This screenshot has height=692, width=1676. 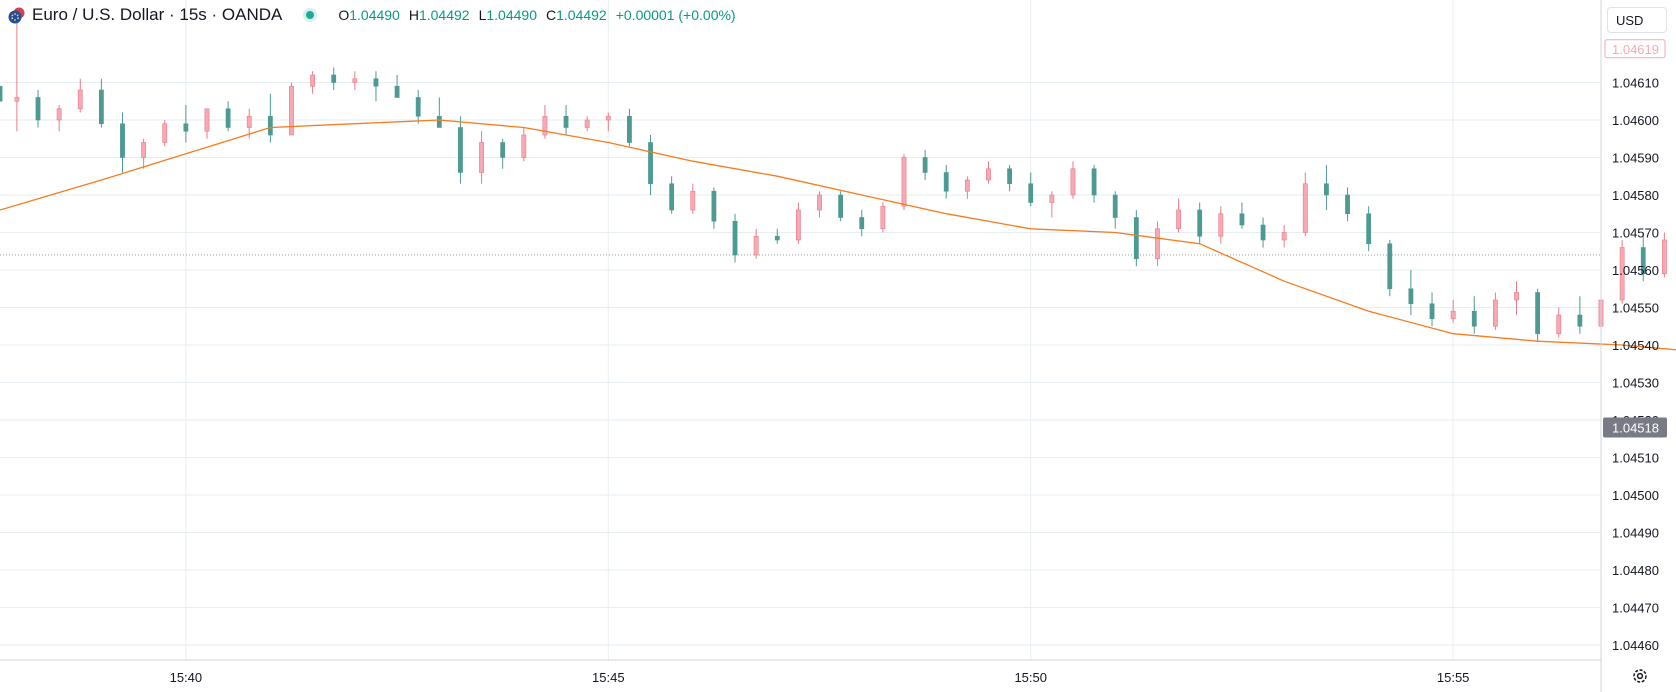 I want to click on time-tick-label: 15:55, so click(x=1453, y=677).